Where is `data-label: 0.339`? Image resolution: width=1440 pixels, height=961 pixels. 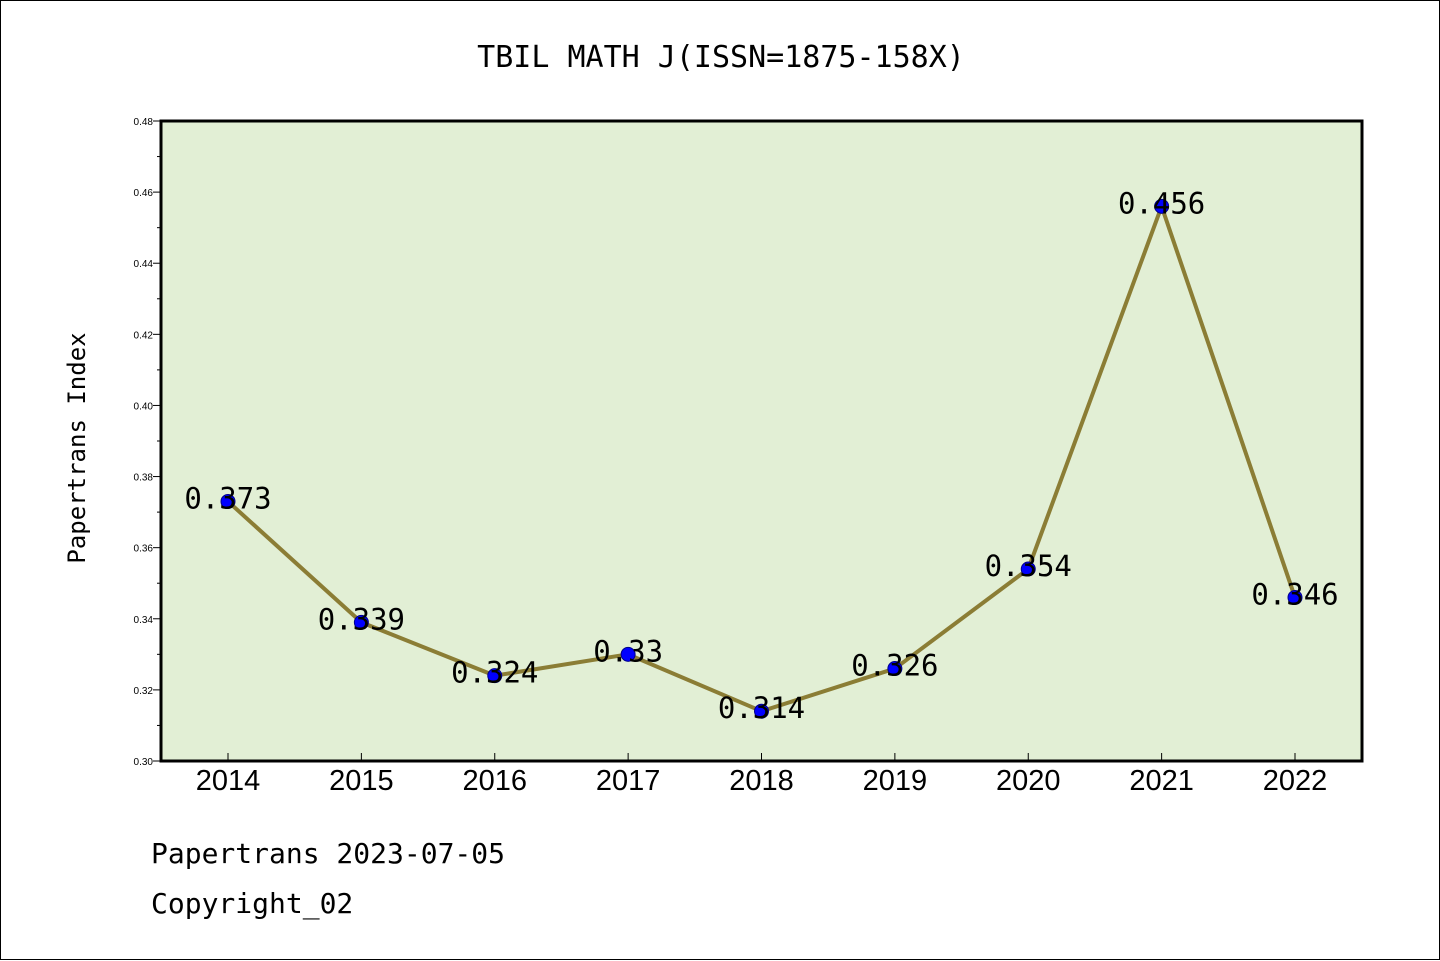 data-label: 0.339 is located at coordinates (361, 619).